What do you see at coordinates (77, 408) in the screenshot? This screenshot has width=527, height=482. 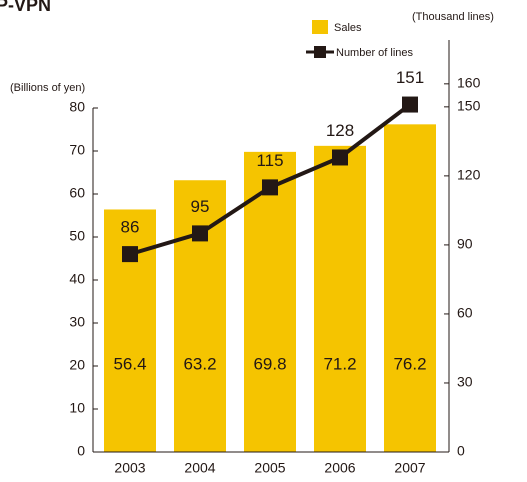 I see `y-tick-label: 10` at bounding box center [77, 408].